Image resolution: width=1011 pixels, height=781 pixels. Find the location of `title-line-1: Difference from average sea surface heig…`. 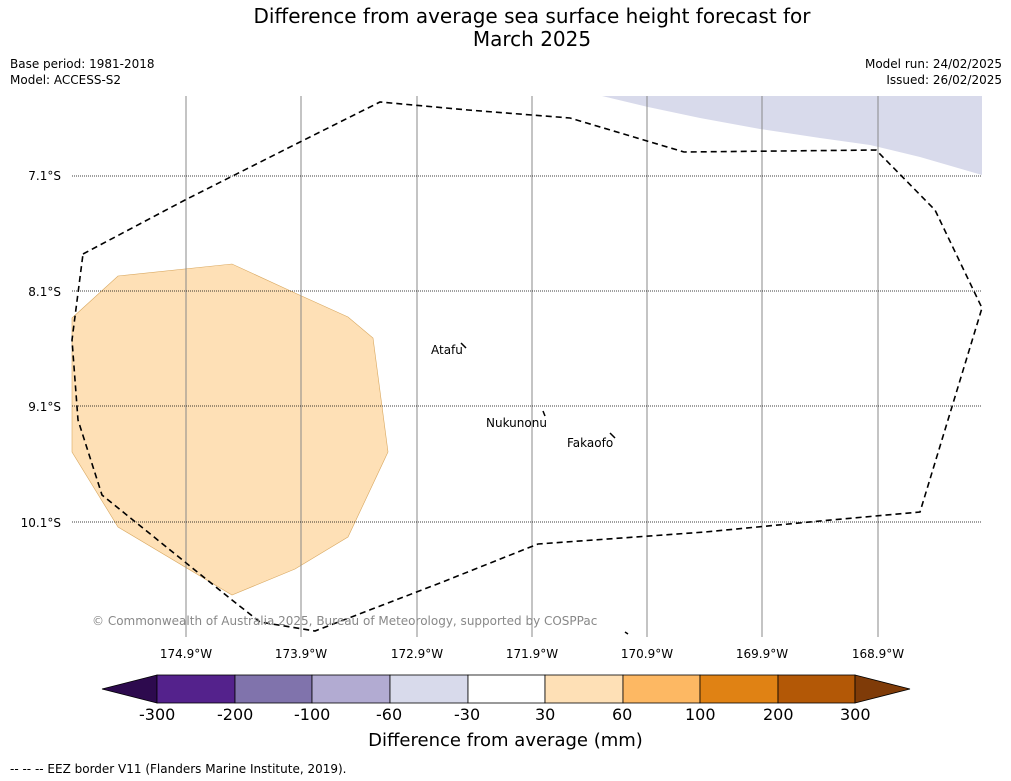

title-line-1: Difference from average sea surface heig… is located at coordinates (532, 16).